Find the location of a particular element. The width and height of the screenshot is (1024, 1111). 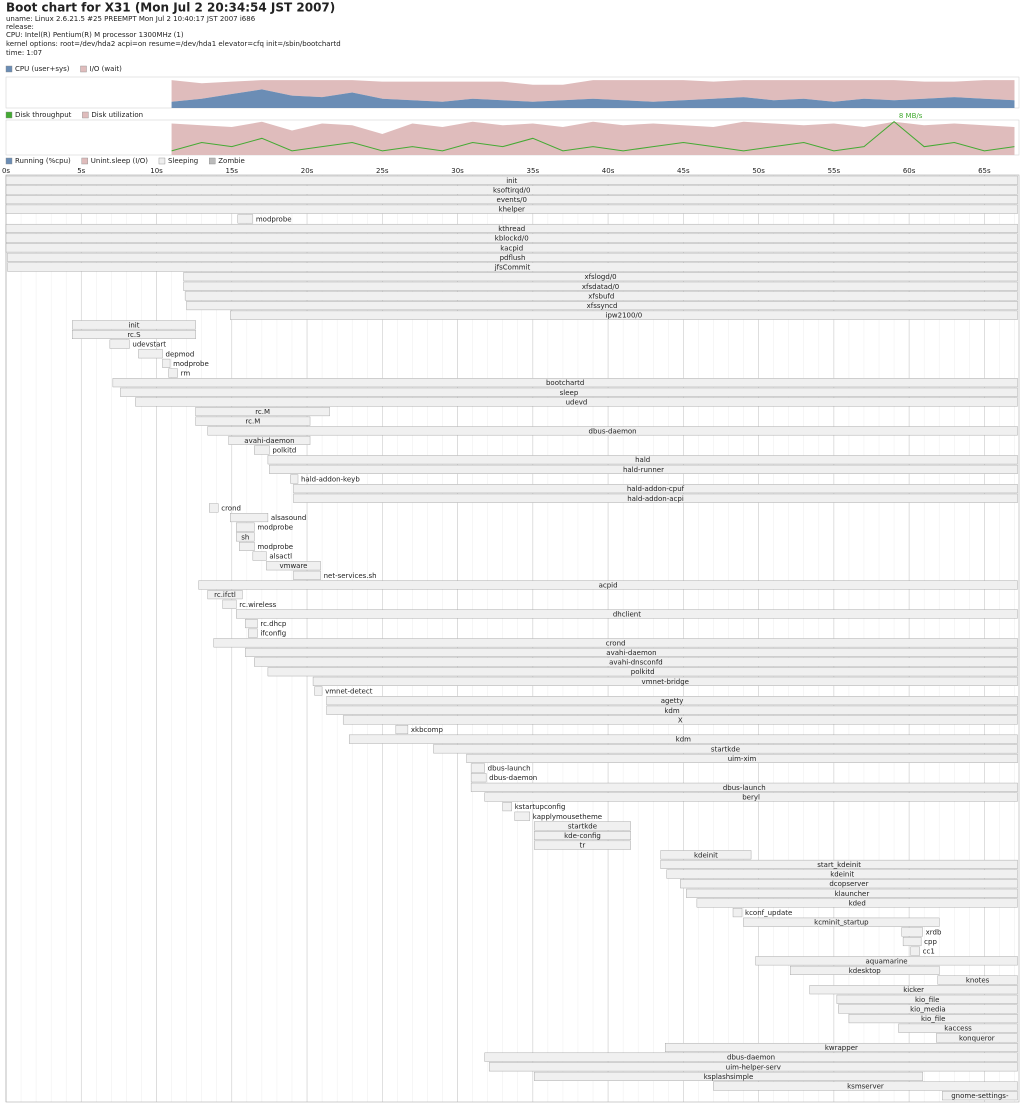

process-name: kdm is located at coordinates (671, 711).